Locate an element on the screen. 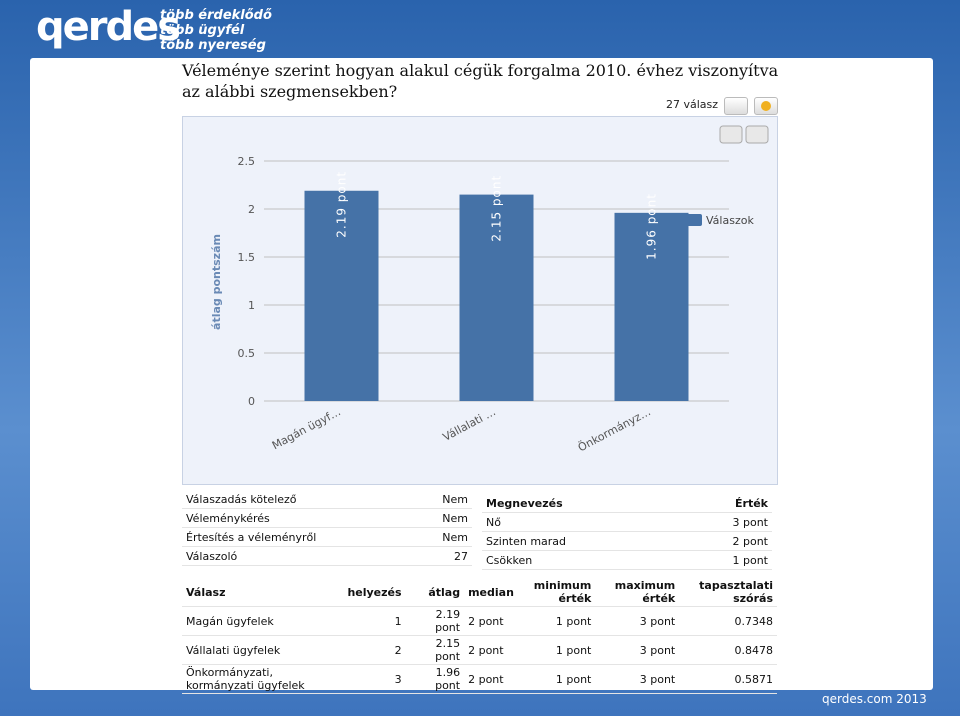 This screenshot has height=716, width=960. download-button is located at coordinates (757, 134).